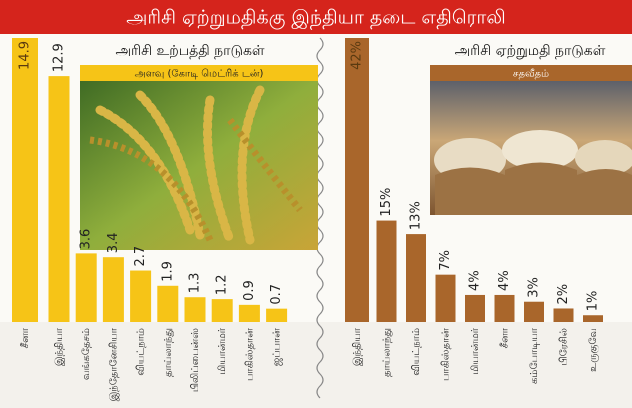 This screenshot has width=632, height=408. Describe the element at coordinates (86, 239) in the screenshot. I see `value-label: 3.6` at that location.